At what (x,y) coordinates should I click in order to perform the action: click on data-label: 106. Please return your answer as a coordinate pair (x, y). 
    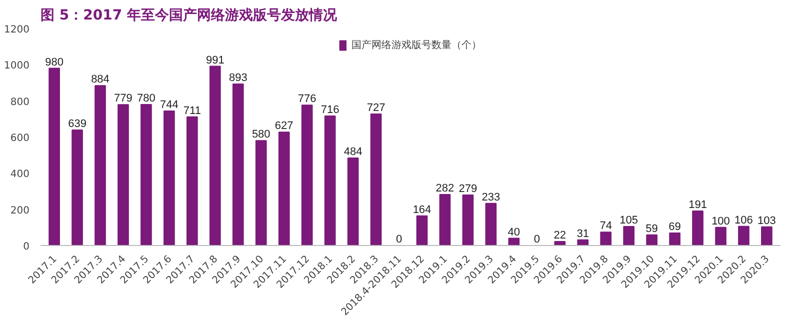
    Looking at the image, I should click on (743, 220).